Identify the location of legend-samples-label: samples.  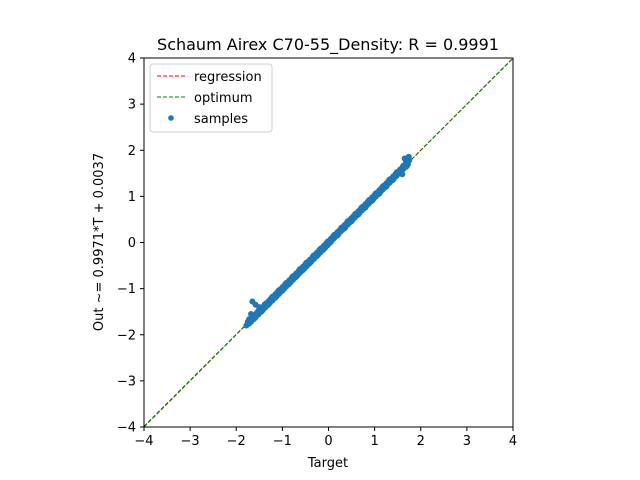
(221, 119).